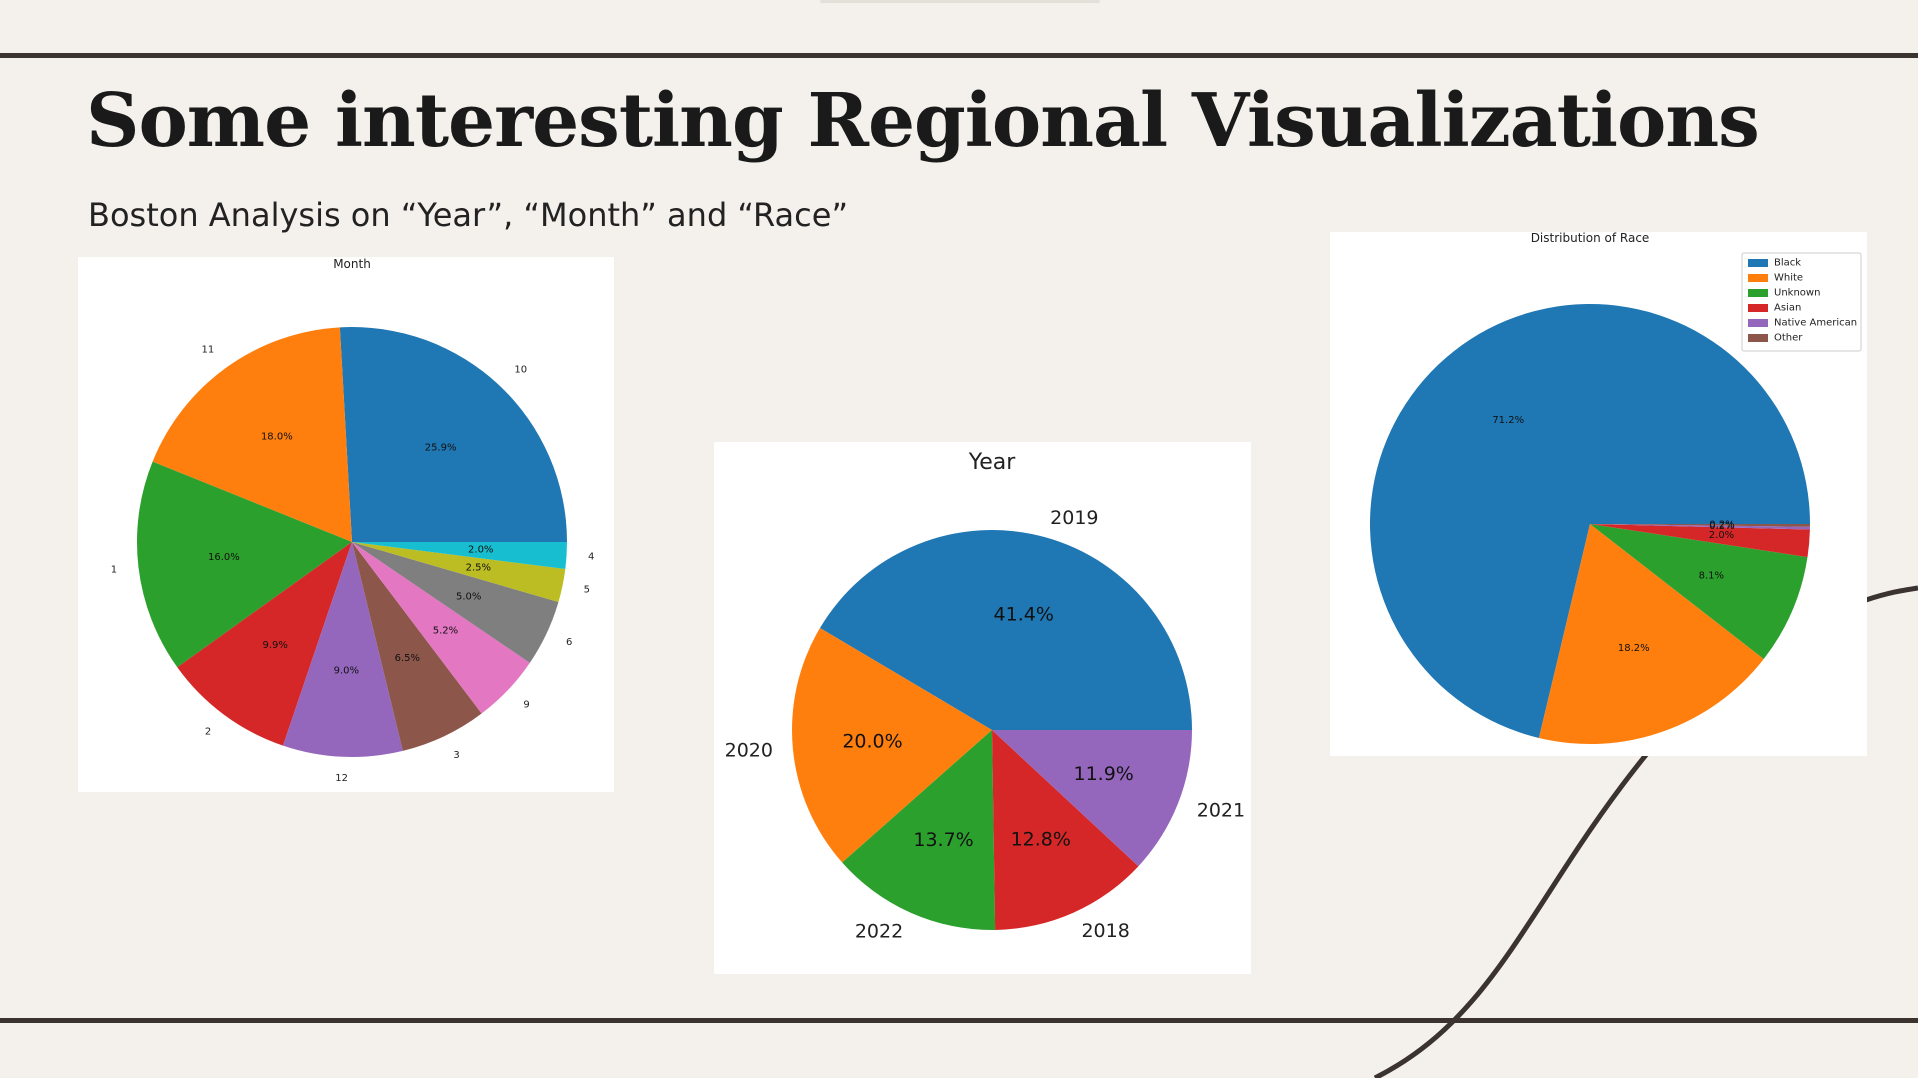  Describe the element at coordinates (207, 349) in the screenshot. I see `pie-category-label-11: 11` at that location.